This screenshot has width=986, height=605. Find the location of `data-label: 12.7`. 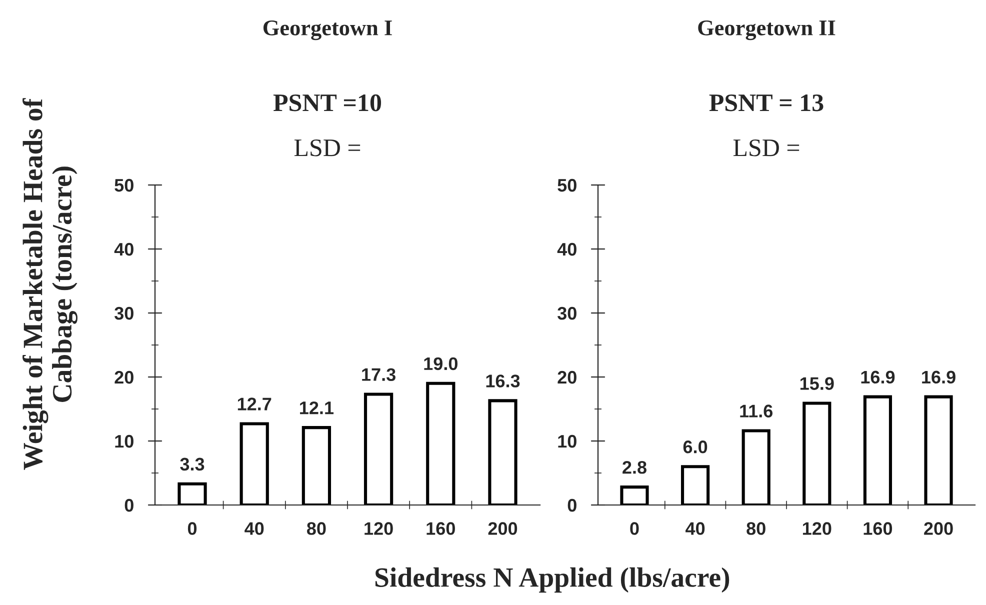

data-label: 12.7 is located at coordinates (255, 404).